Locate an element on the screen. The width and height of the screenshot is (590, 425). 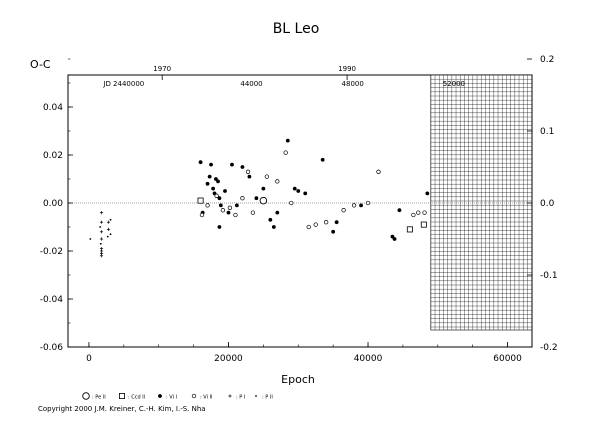
jd-tick-label: JD 2440000 is located at coordinates (123, 84).